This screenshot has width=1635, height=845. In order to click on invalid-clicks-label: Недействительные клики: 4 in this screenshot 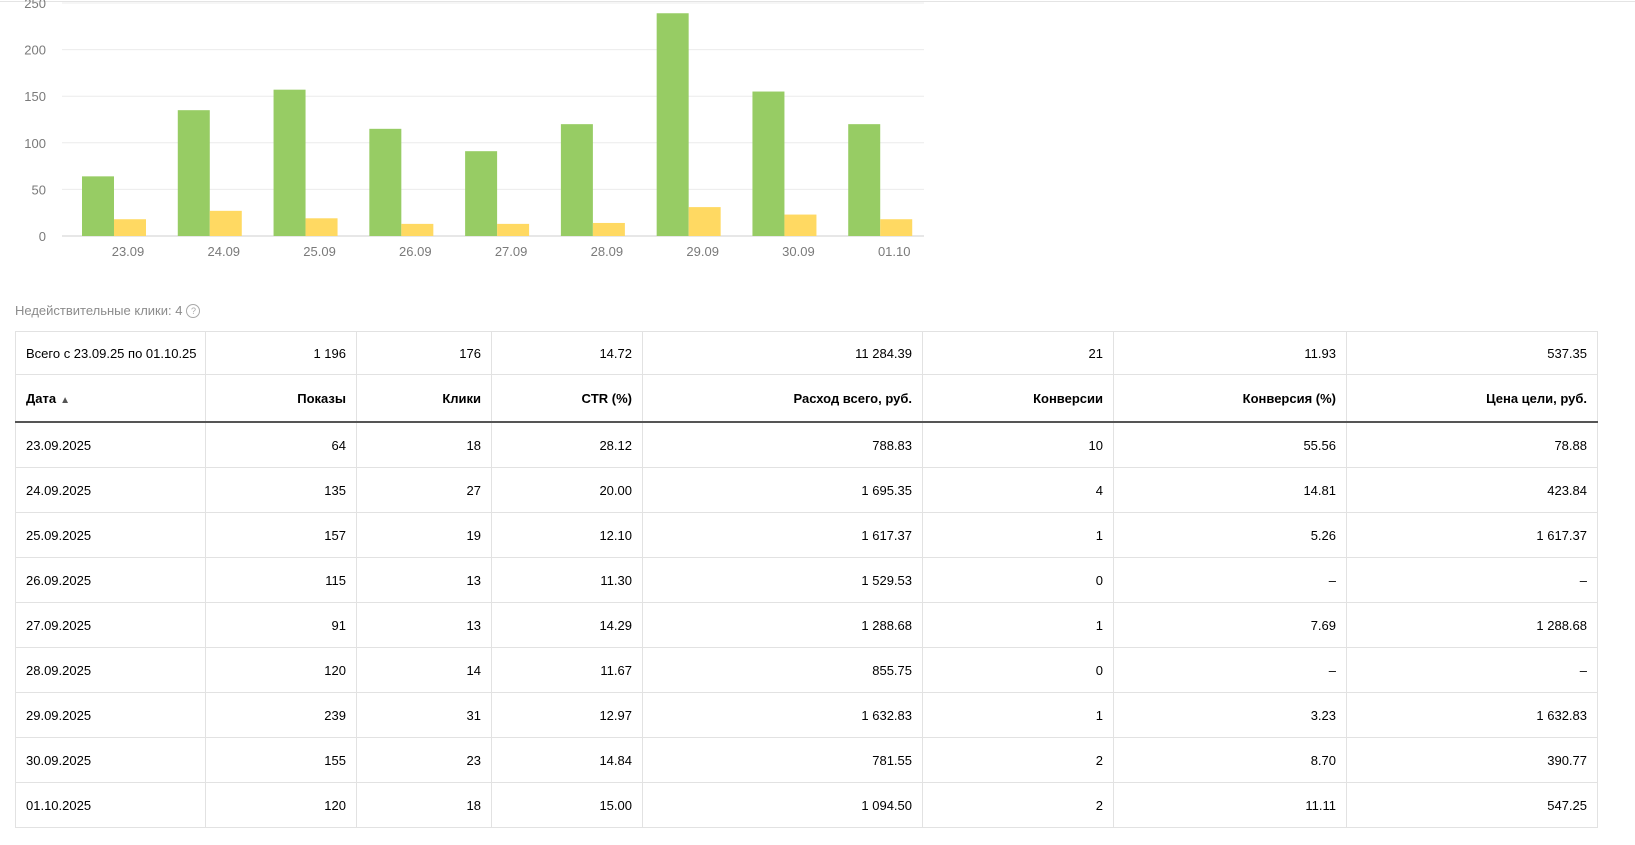, I will do `click(99, 310)`.